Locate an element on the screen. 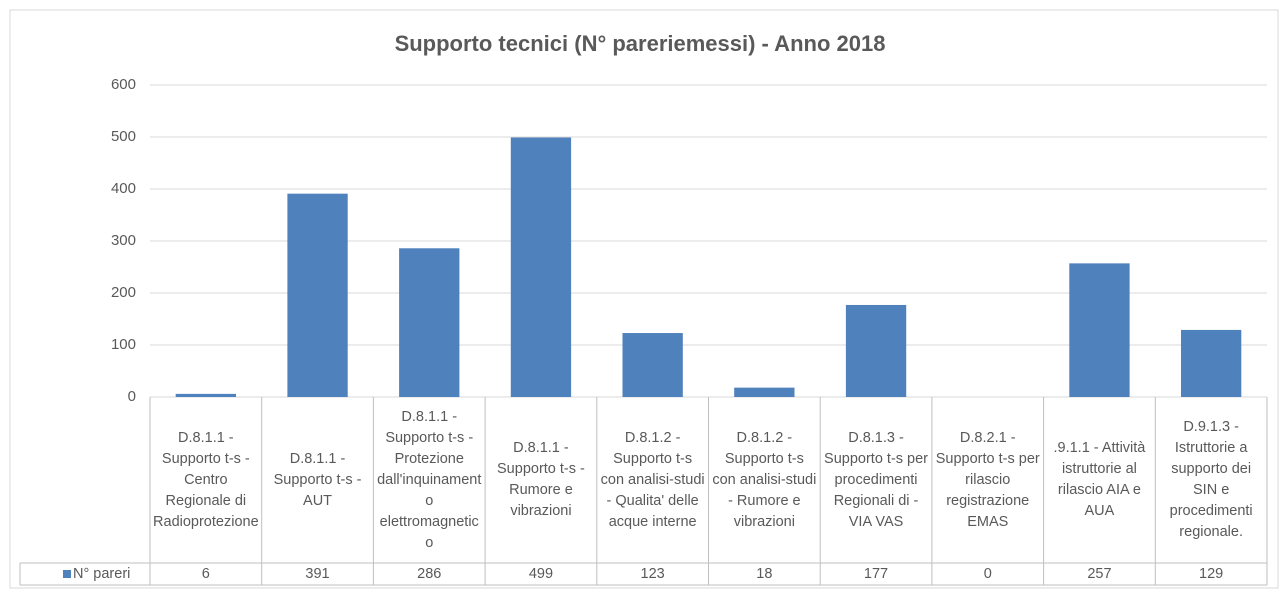 The image size is (1281, 589). table-value: 177 is located at coordinates (876, 573).